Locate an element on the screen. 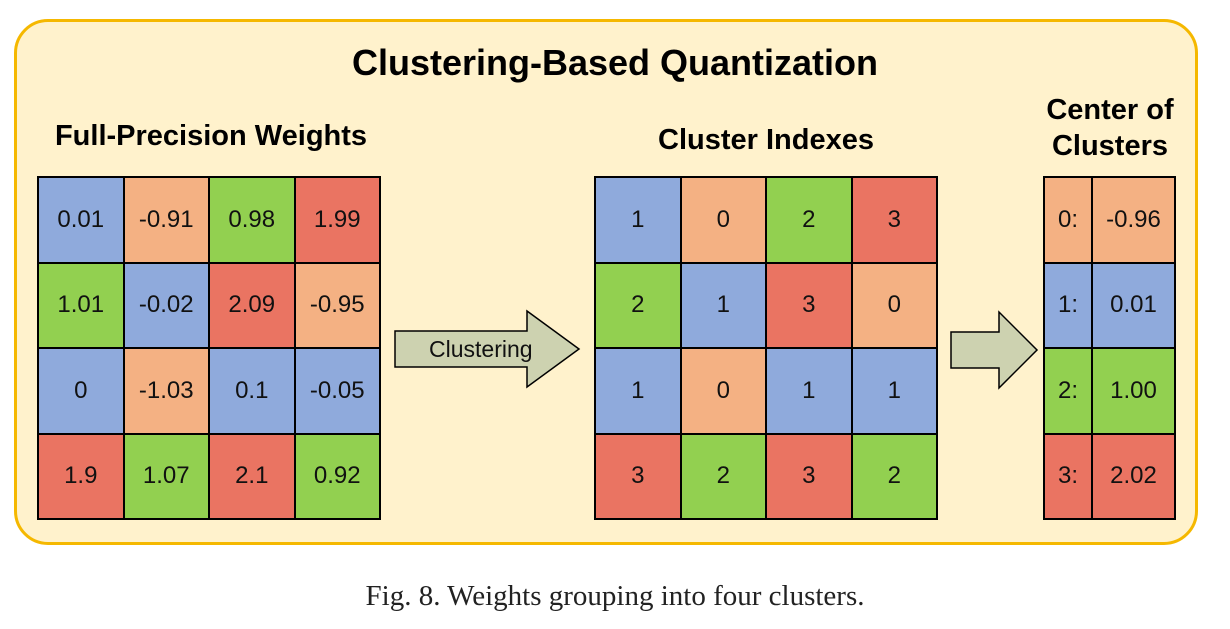  weight-cell: 0.98 is located at coordinates (252, 220).